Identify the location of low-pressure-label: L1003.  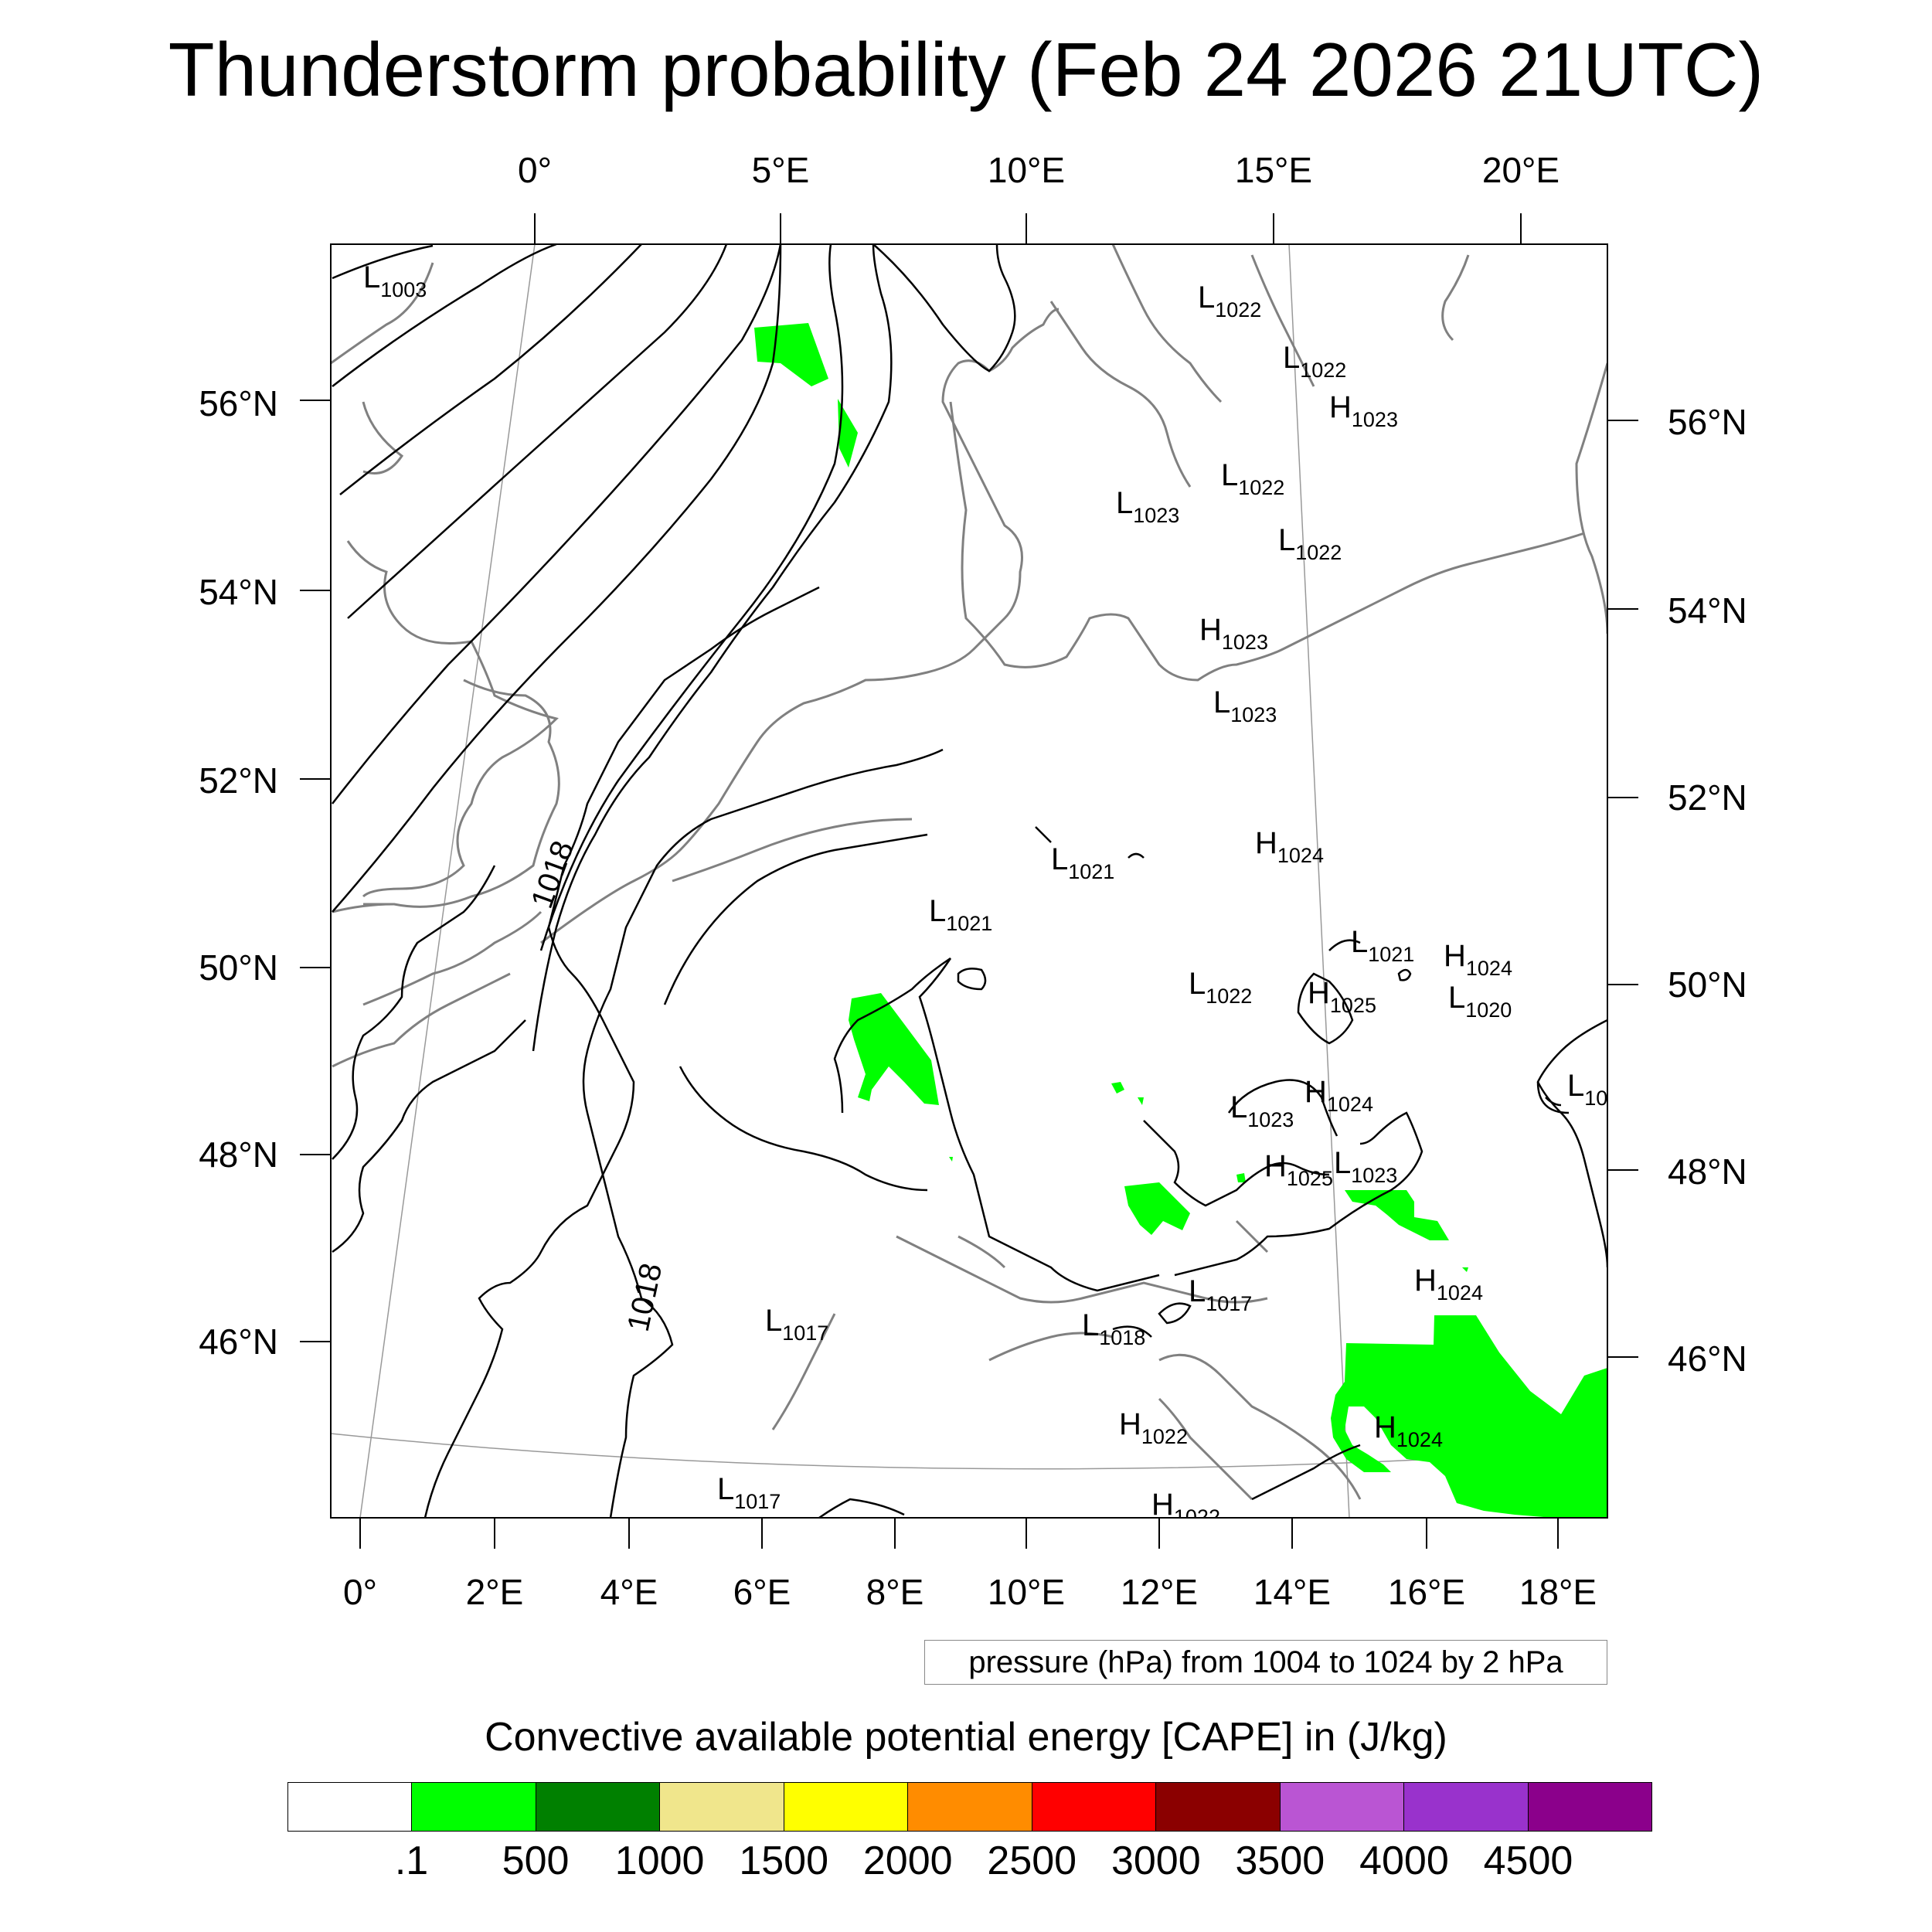
(395, 280).